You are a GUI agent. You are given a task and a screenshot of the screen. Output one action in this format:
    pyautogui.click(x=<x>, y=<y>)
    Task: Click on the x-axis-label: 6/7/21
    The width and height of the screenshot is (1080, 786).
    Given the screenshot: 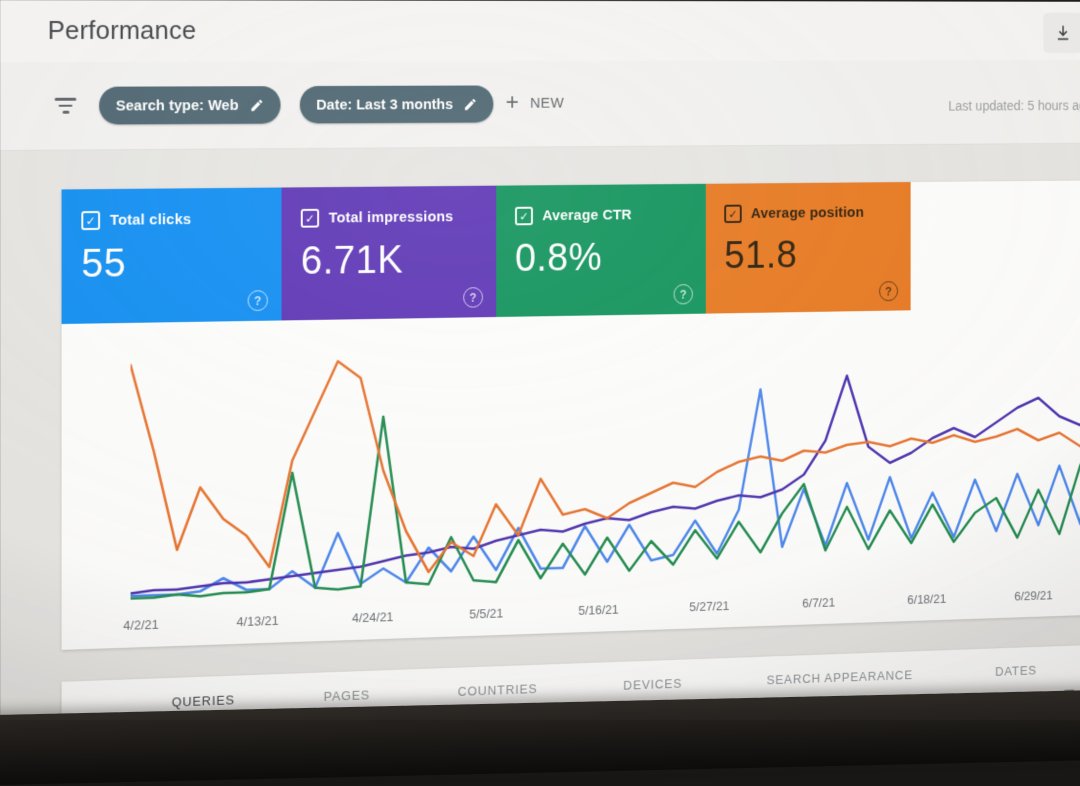 What is the action you would take?
    pyautogui.click(x=819, y=602)
    